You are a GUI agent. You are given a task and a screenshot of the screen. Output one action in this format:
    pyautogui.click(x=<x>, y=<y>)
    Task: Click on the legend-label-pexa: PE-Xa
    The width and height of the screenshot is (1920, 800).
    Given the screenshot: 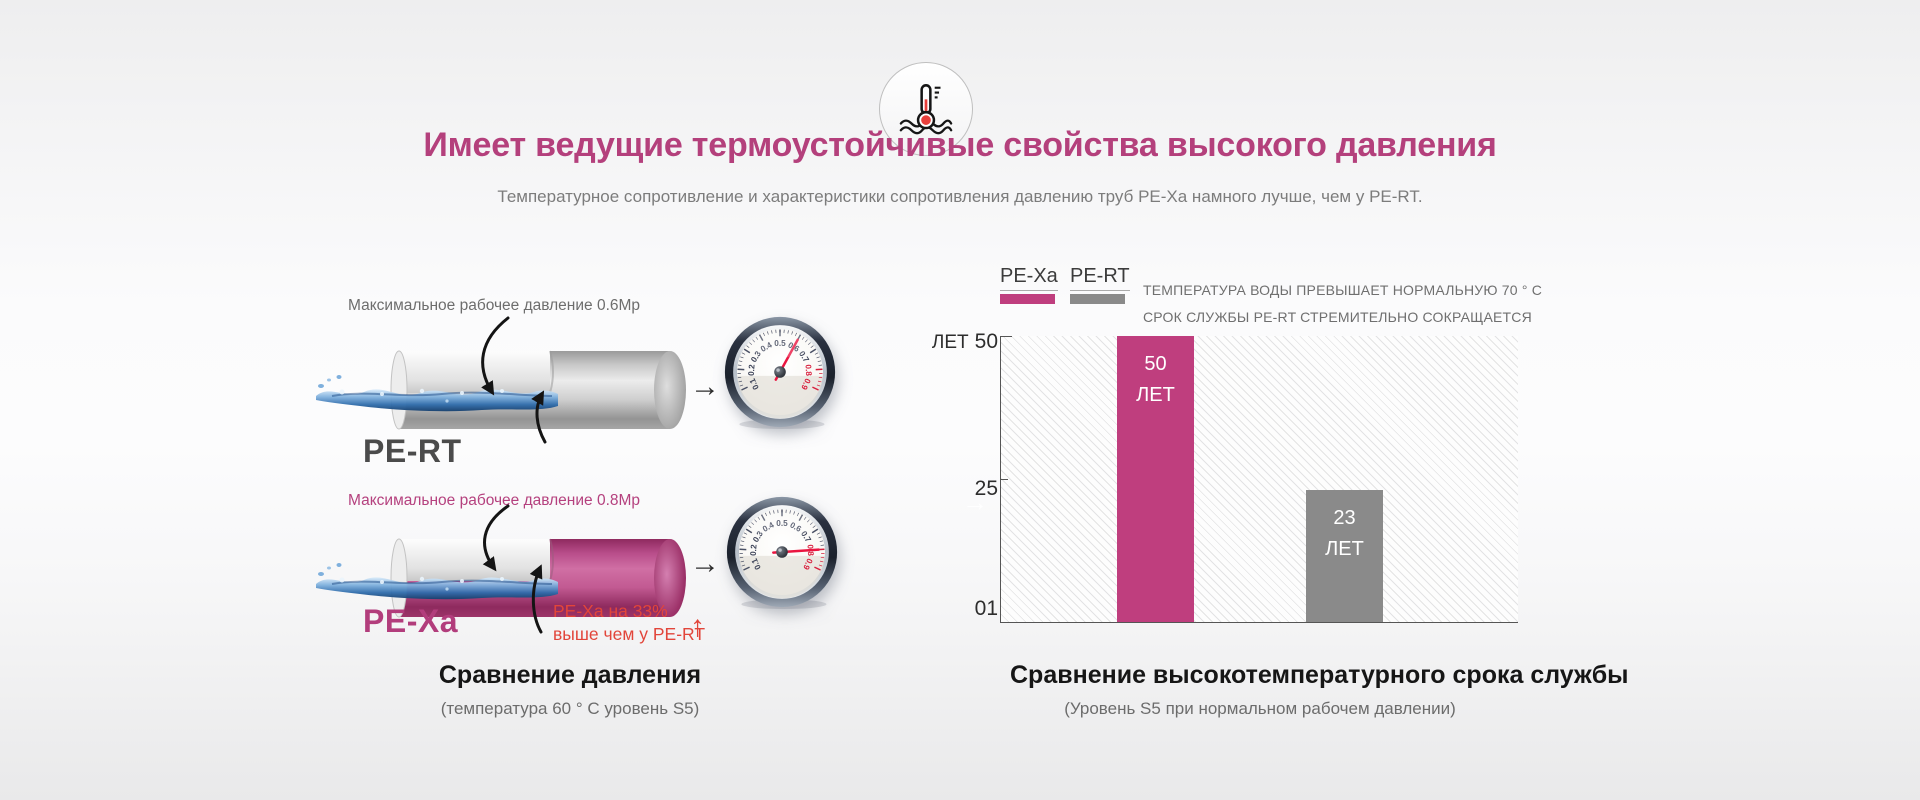 What is the action you would take?
    pyautogui.click(x=1029, y=278)
    